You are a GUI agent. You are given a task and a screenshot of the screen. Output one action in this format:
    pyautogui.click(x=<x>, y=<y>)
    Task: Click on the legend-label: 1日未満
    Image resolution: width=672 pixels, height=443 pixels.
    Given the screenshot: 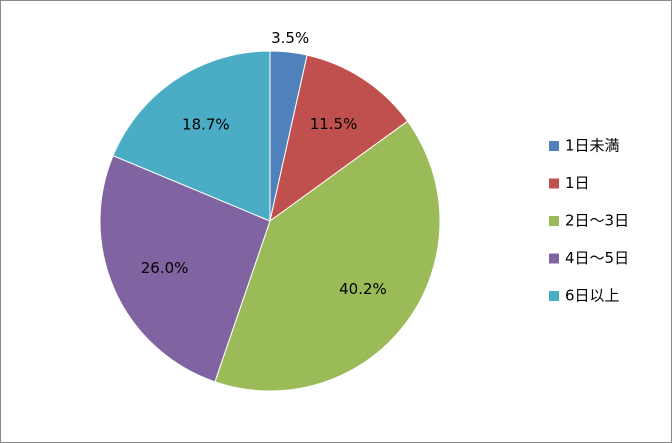 What is the action you would take?
    pyautogui.click(x=592, y=146)
    